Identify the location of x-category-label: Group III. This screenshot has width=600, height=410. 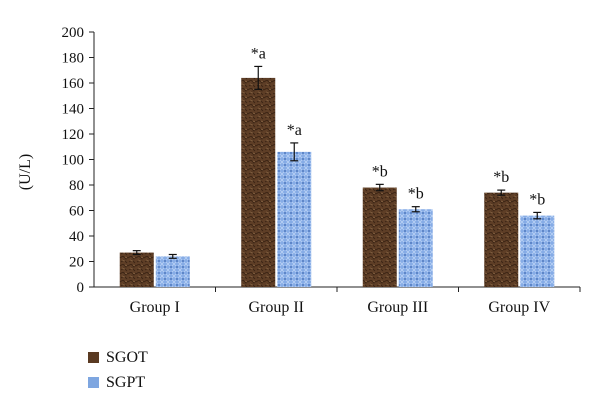
(397, 307).